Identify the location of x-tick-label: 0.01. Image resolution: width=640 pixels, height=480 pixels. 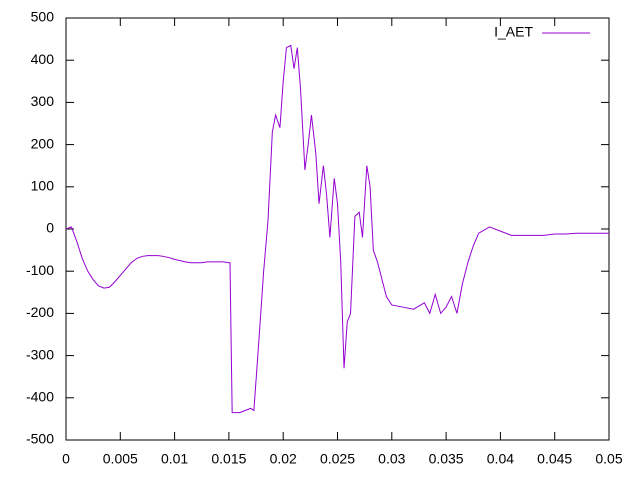
(174, 459).